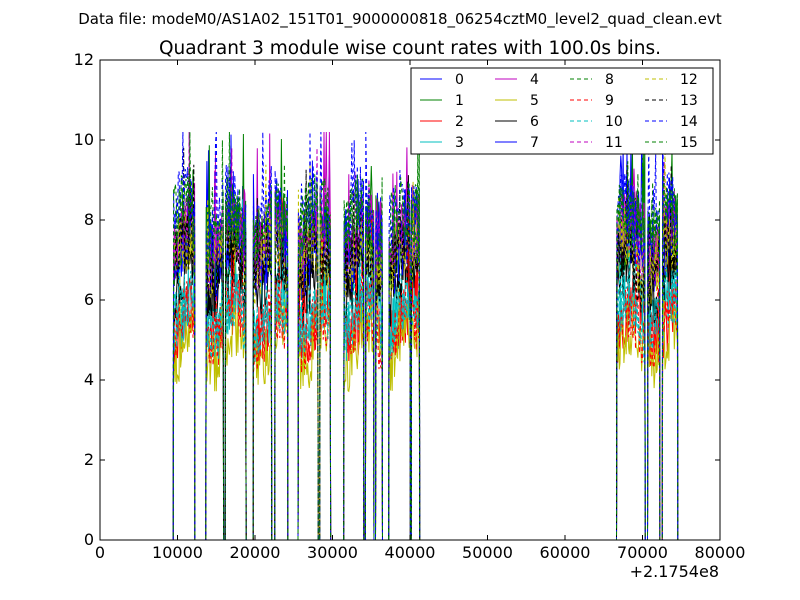  What do you see at coordinates (255, 552) in the screenshot?
I see `x-tick-label: 20000` at bounding box center [255, 552].